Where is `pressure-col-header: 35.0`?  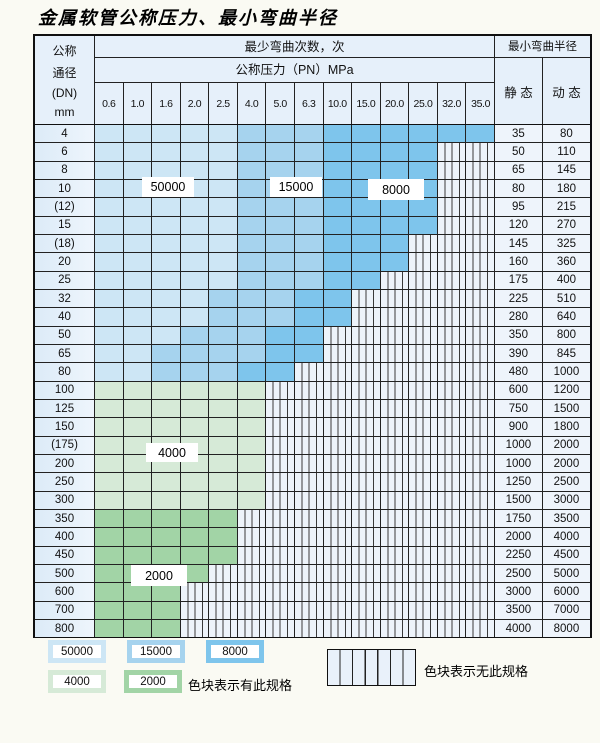
pressure-col-header: 35.0 is located at coordinates (481, 103).